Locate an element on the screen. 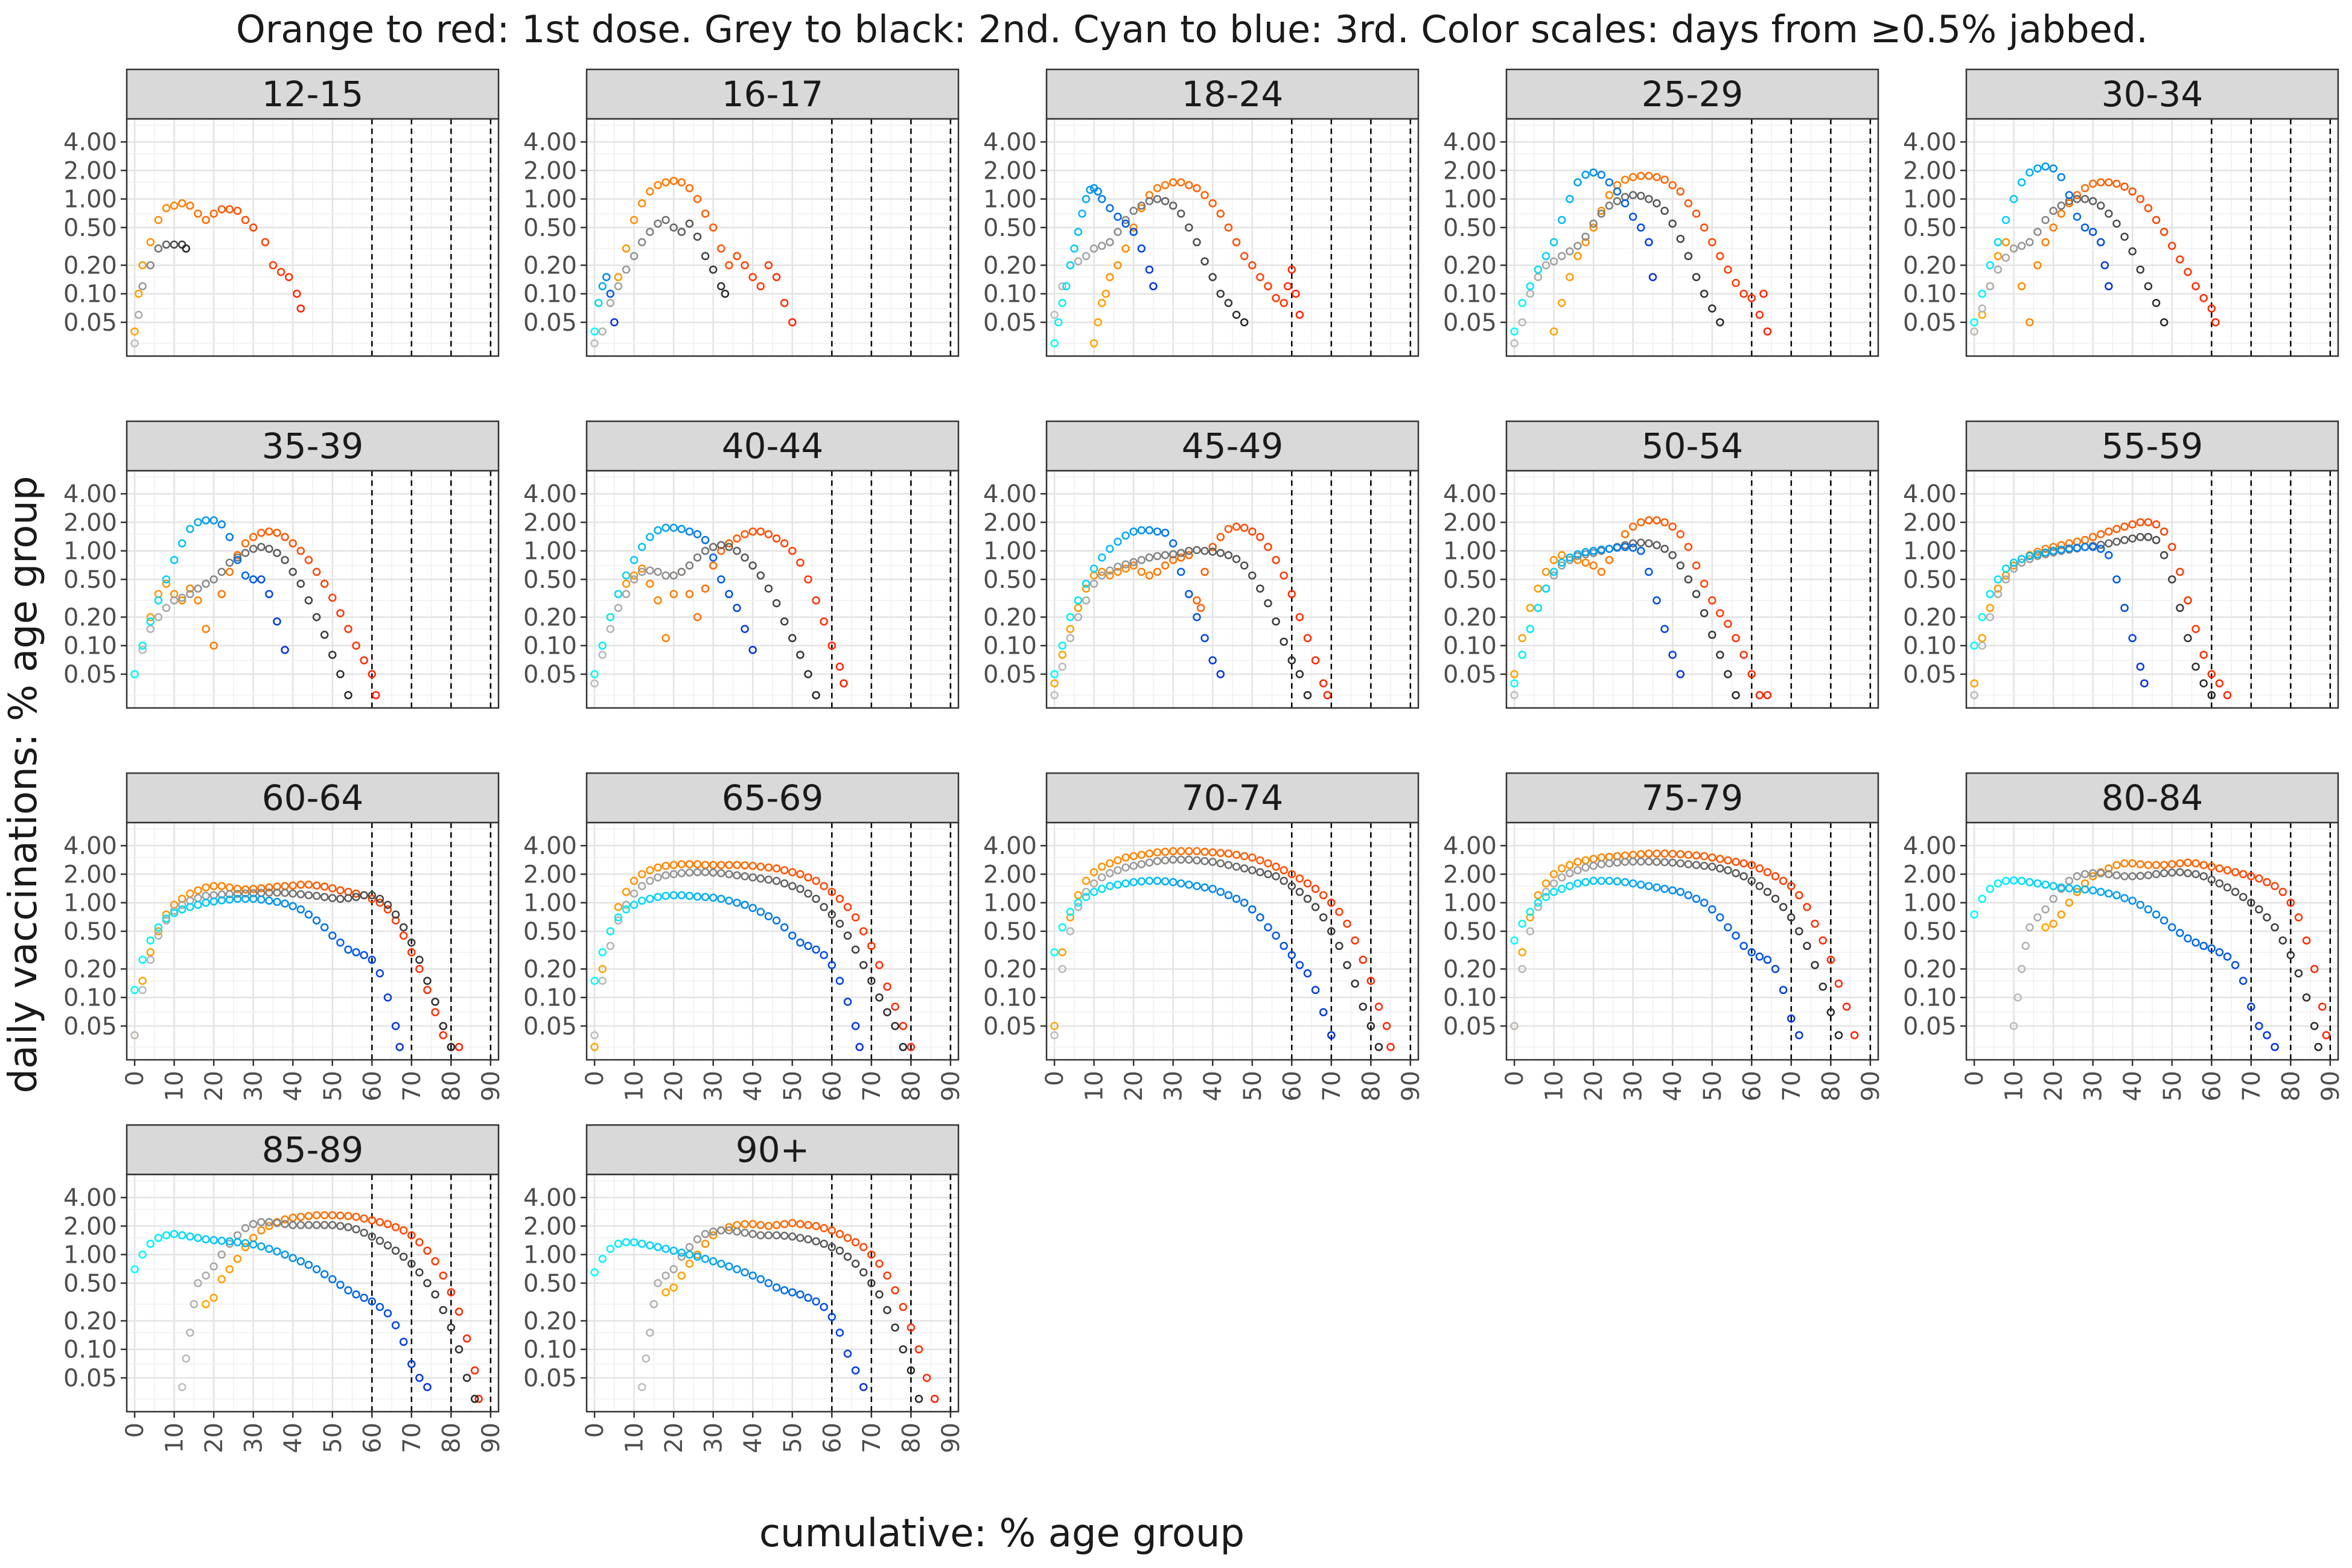 The height and width of the screenshot is (1568, 2352). facet-12-15: 12-150.050.100.200.501.002.004.00 is located at coordinates (281, 212).